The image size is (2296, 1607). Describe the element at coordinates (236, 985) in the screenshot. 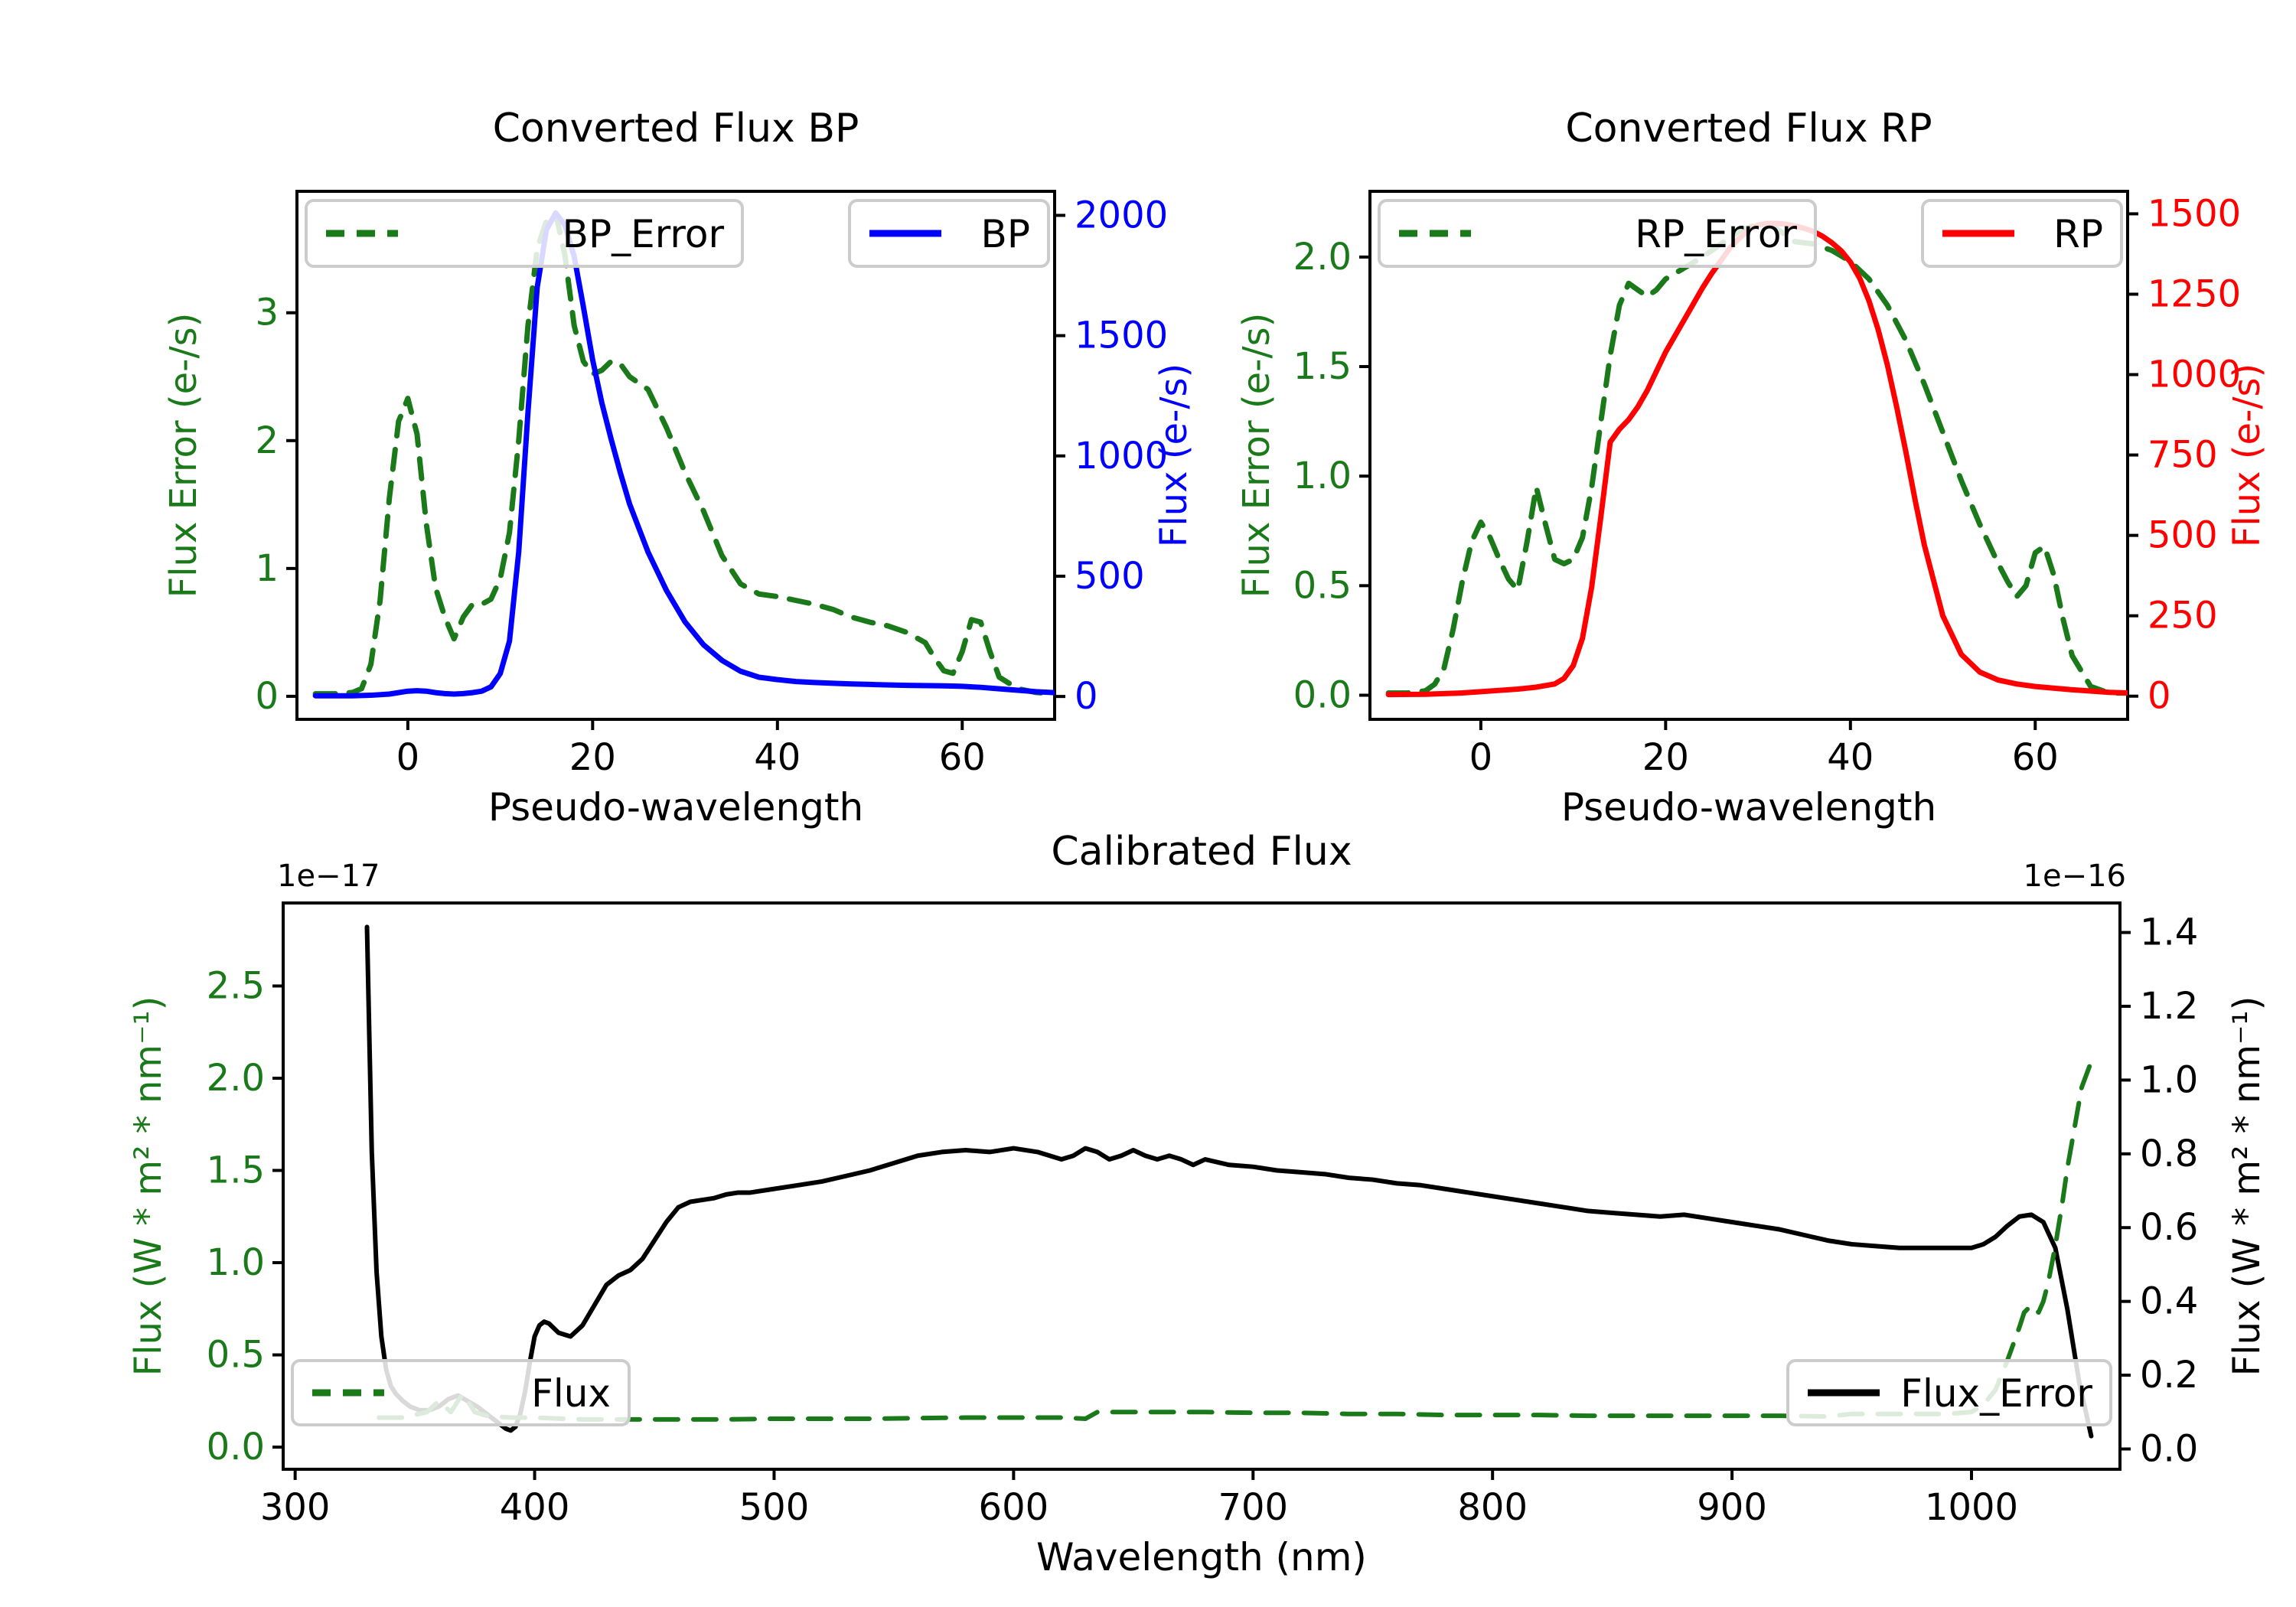

I see `y-tick-label-left: 2.5` at that location.